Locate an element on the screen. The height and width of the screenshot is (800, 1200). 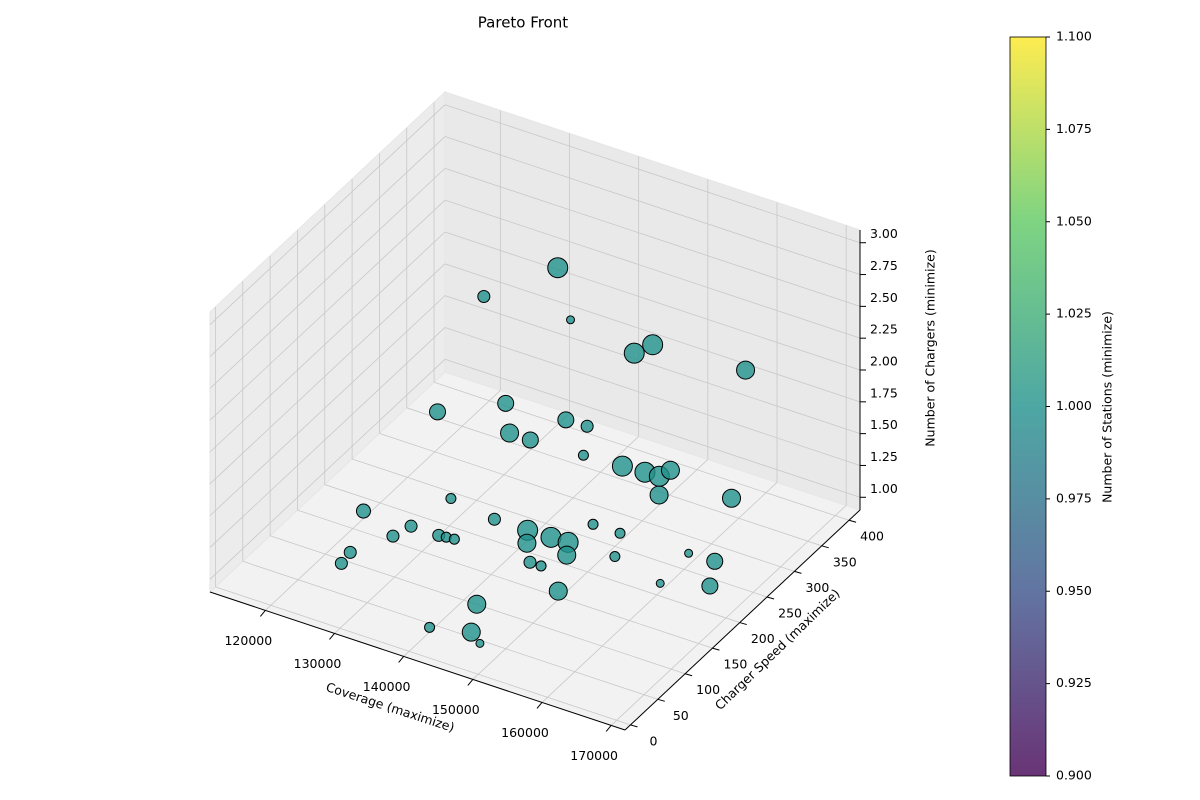
y-tick-label: 150 is located at coordinates (736, 664).